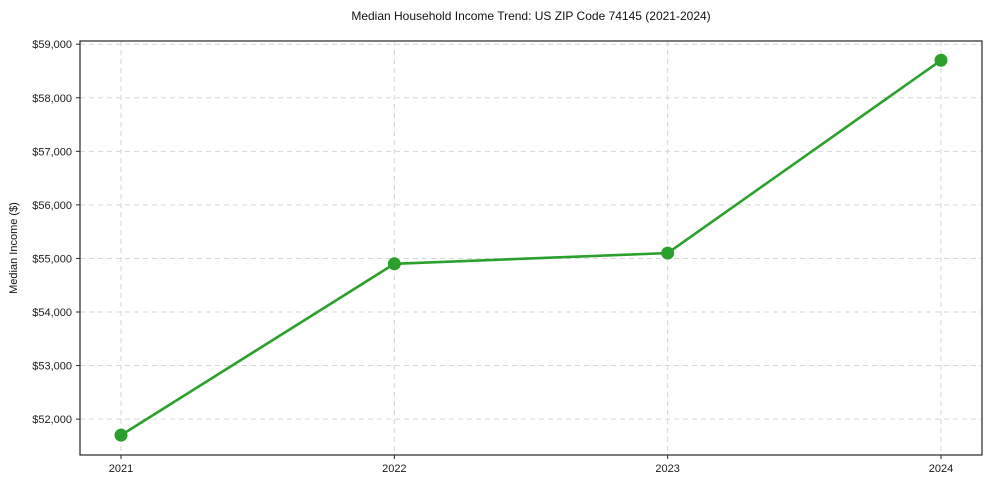  I want to click on y-tick-label: $57,000, so click(52, 152).